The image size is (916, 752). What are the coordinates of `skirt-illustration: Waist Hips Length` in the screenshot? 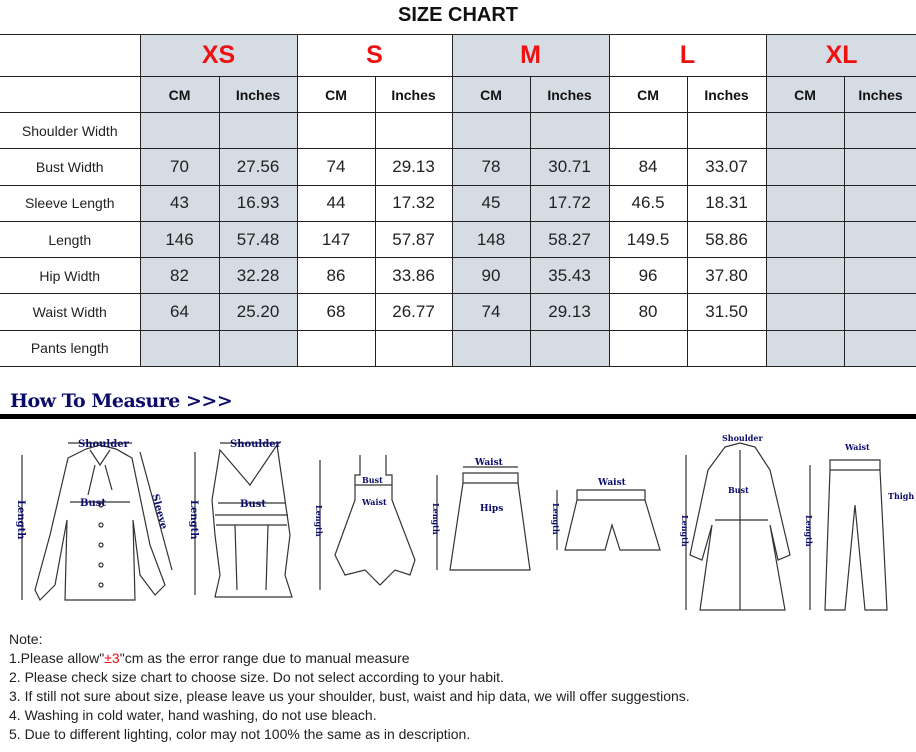 It's located at (481, 514).